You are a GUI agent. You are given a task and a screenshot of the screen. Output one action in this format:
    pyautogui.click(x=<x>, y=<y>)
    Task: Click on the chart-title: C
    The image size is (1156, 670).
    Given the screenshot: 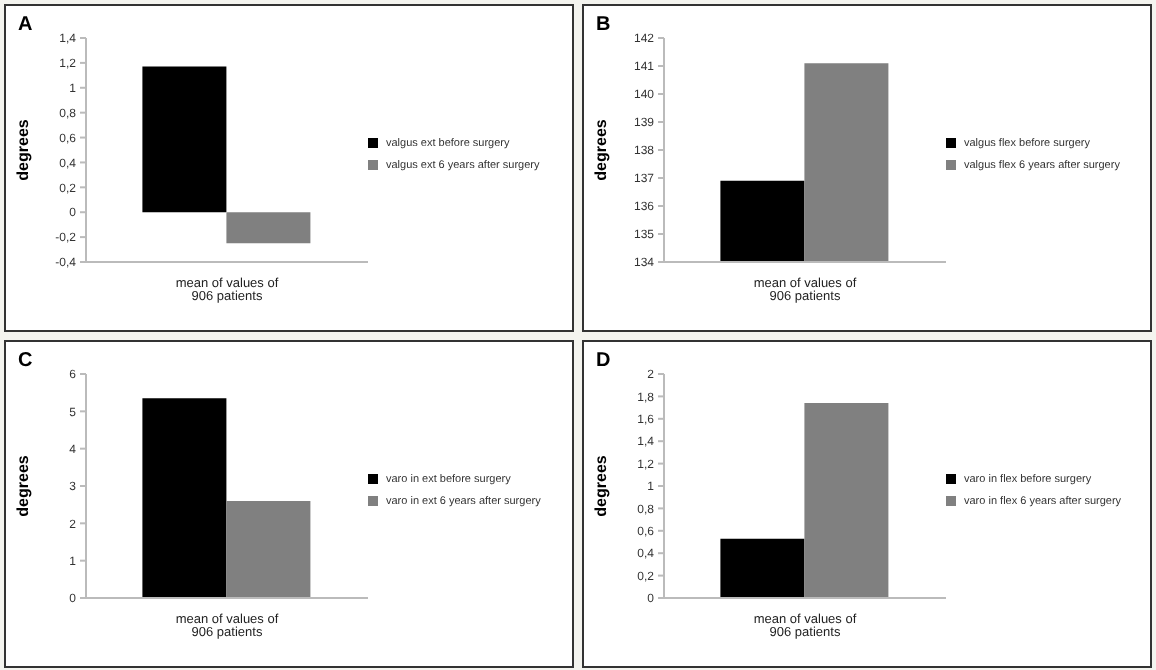 What is the action you would take?
    pyautogui.click(x=25, y=361)
    